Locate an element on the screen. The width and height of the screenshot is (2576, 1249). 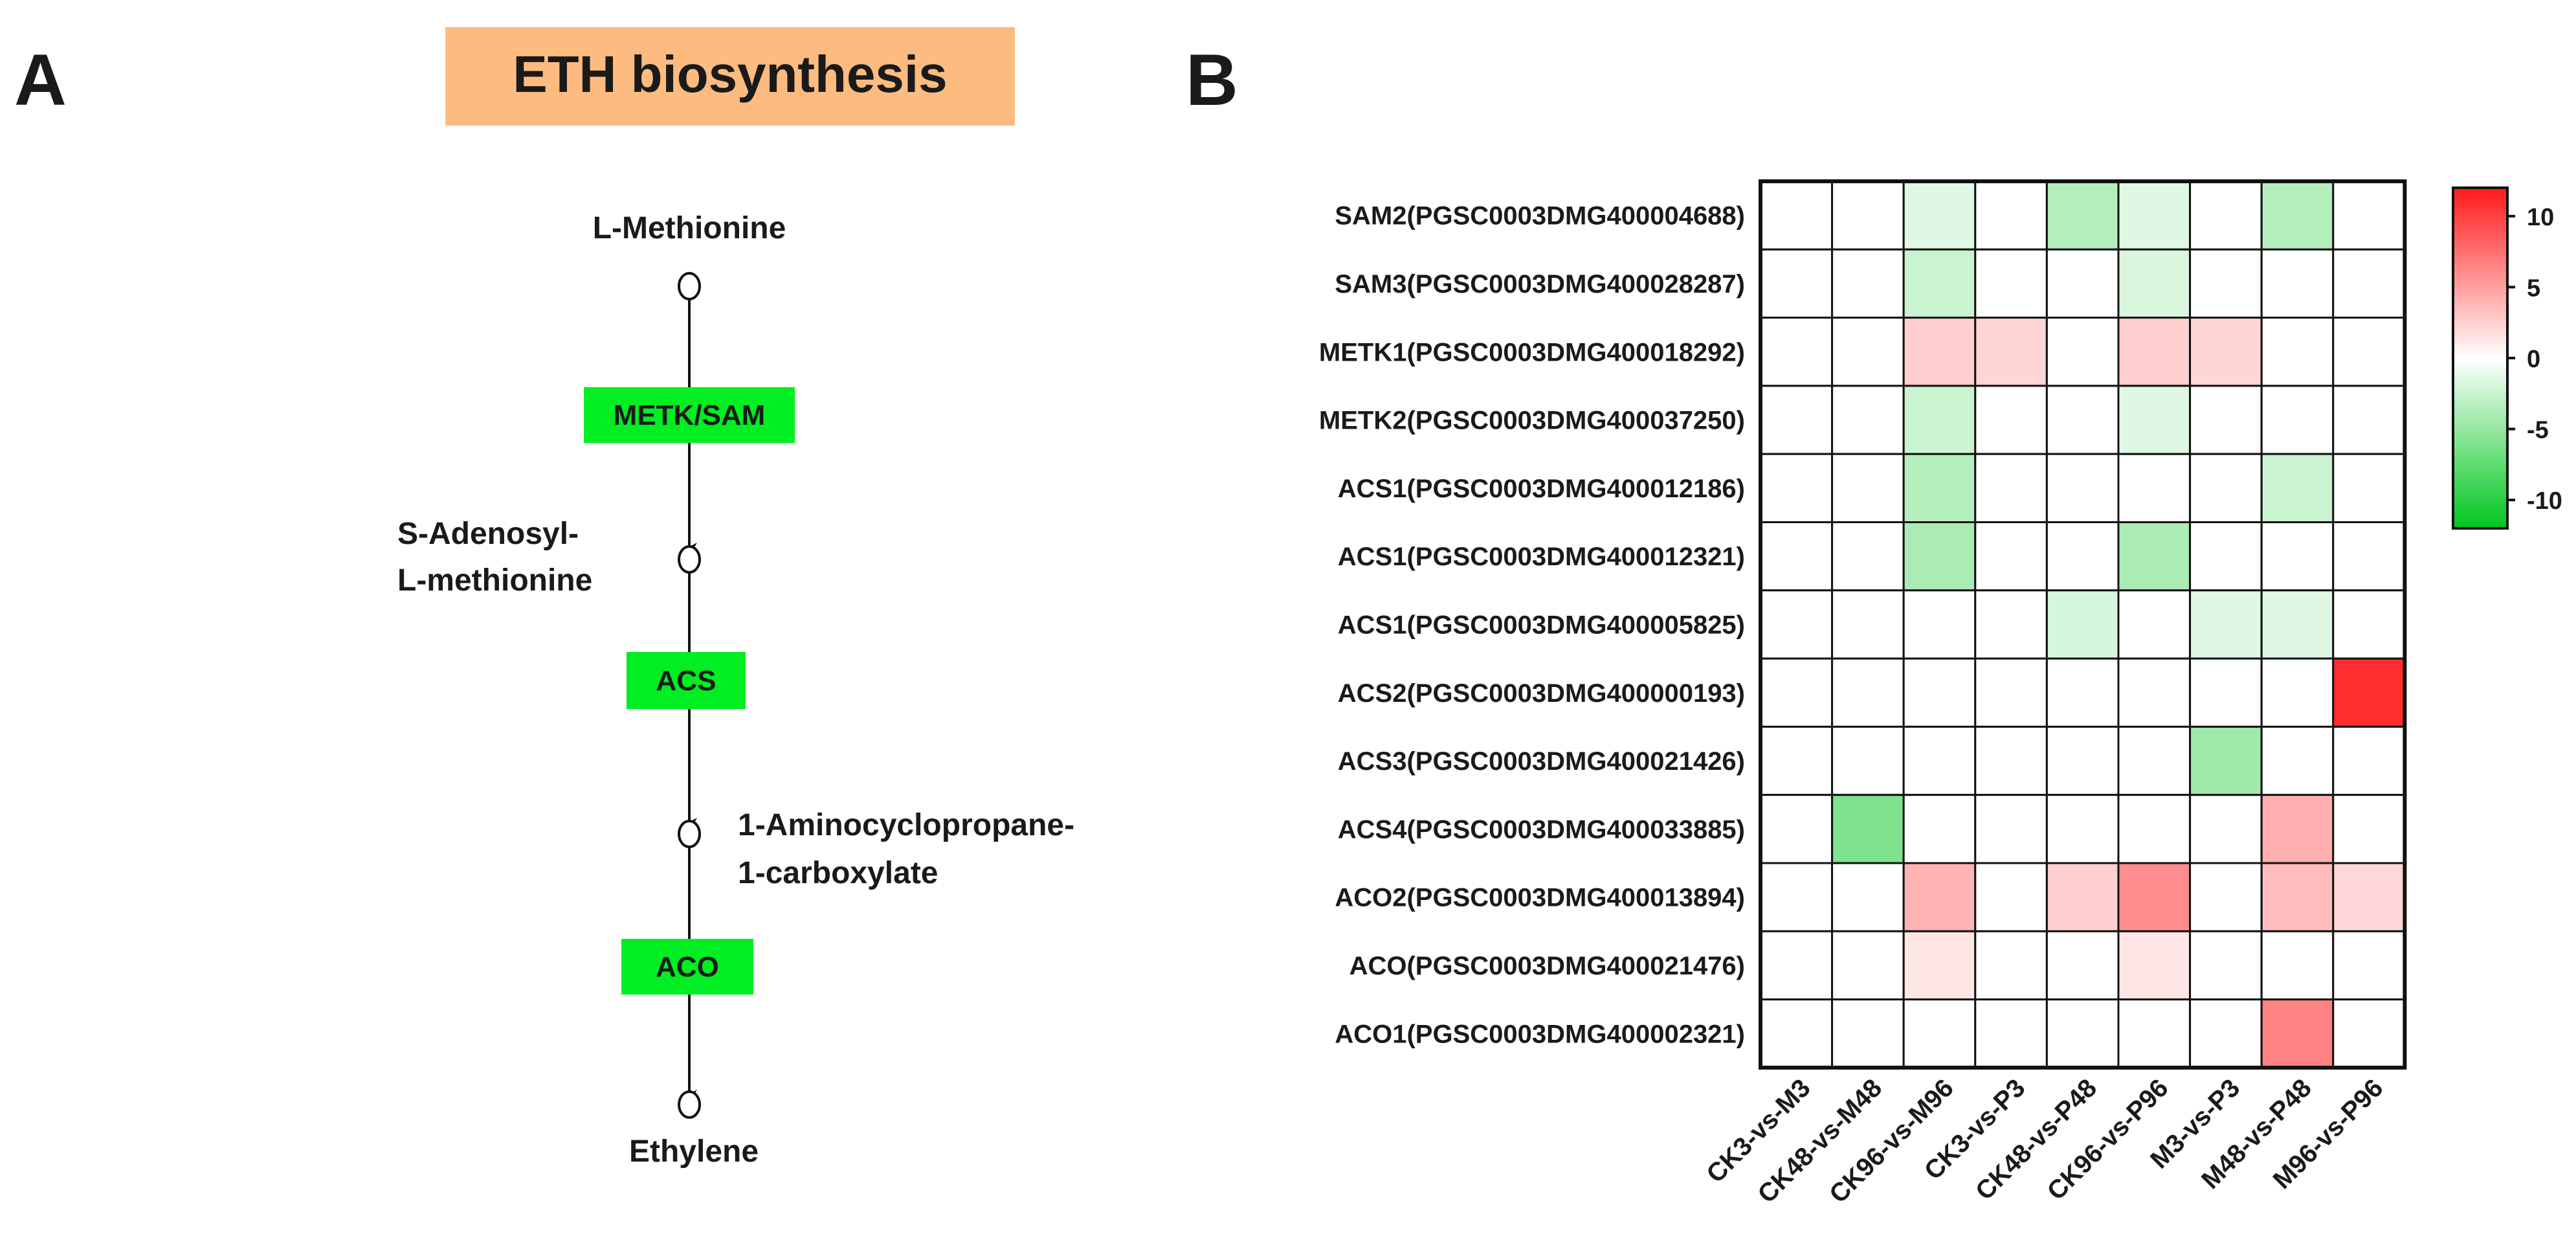
enzyme-box-aco is located at coordinates (687, 967).